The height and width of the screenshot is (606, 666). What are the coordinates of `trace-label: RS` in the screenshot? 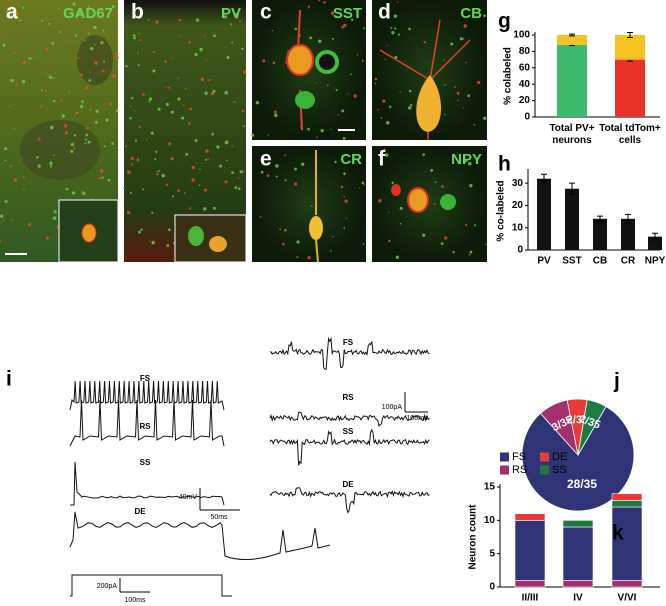 It's located at (348, 397).